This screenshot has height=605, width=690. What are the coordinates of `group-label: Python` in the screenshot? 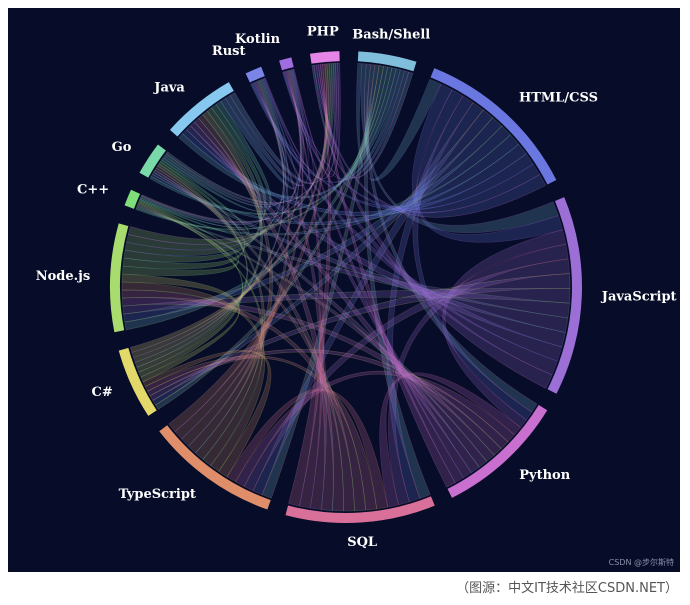 It's located at (544, 475).